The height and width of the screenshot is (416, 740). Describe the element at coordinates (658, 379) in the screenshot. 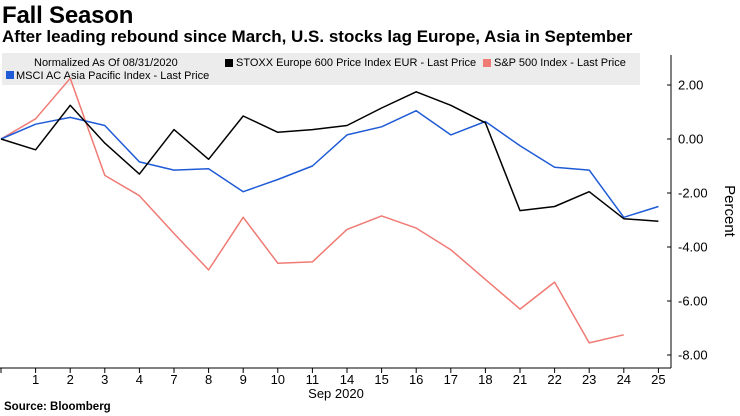

I see `x-tick-label: 25` at that location.